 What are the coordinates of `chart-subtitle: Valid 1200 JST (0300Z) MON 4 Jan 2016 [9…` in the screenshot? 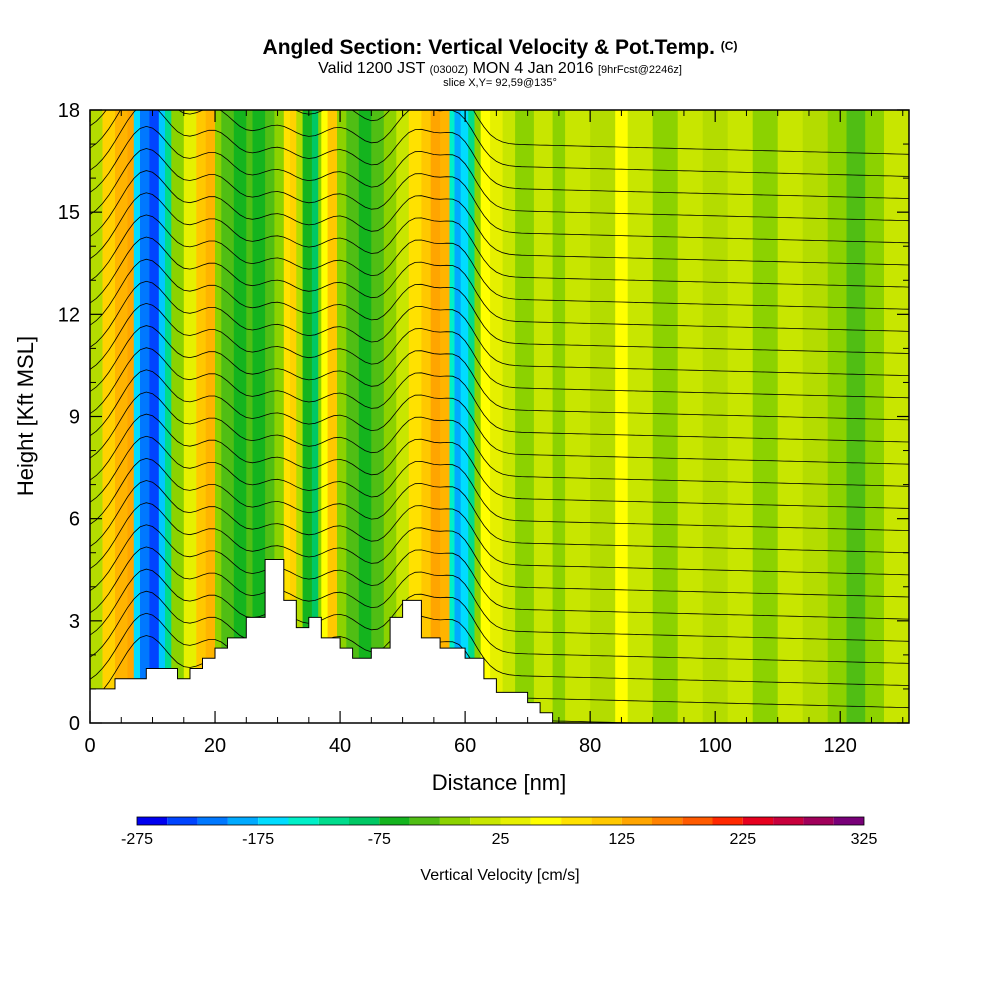 It's located at (500, 69).